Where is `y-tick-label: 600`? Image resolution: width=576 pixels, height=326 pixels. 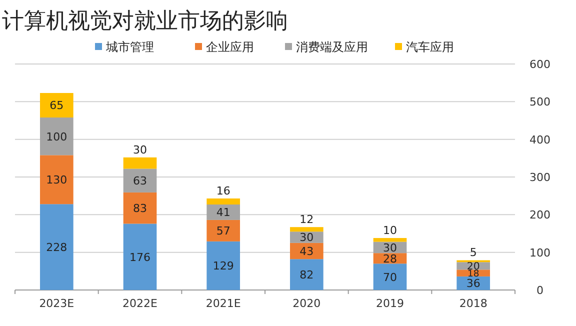
y-tick-label: 600 is located at coordinates (540, 64).